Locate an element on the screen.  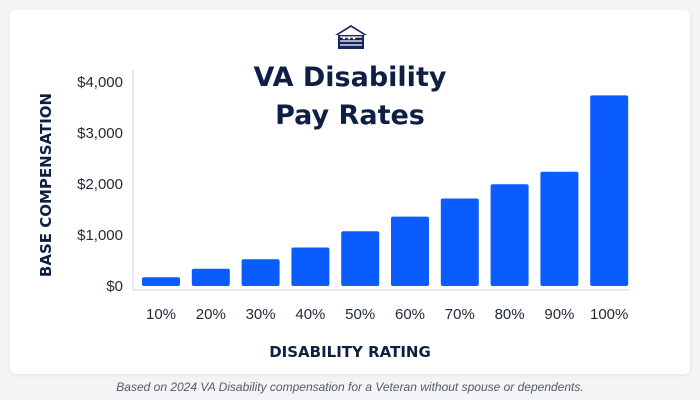
y-tick-label: $0 is located at coordinates (114, 286).